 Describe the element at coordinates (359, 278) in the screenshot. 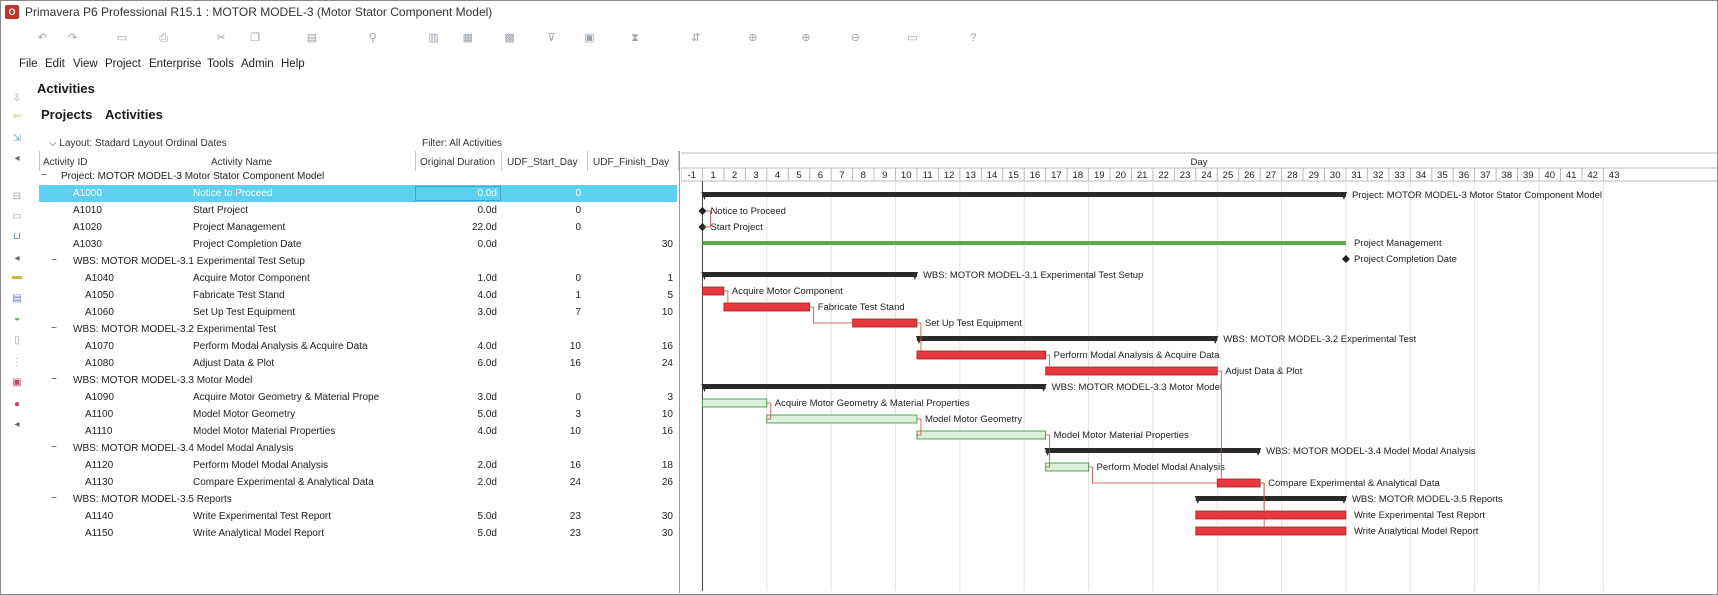

I see `table-row: A1040 Acquire Motor Component 1.0d 0 1` at that location.